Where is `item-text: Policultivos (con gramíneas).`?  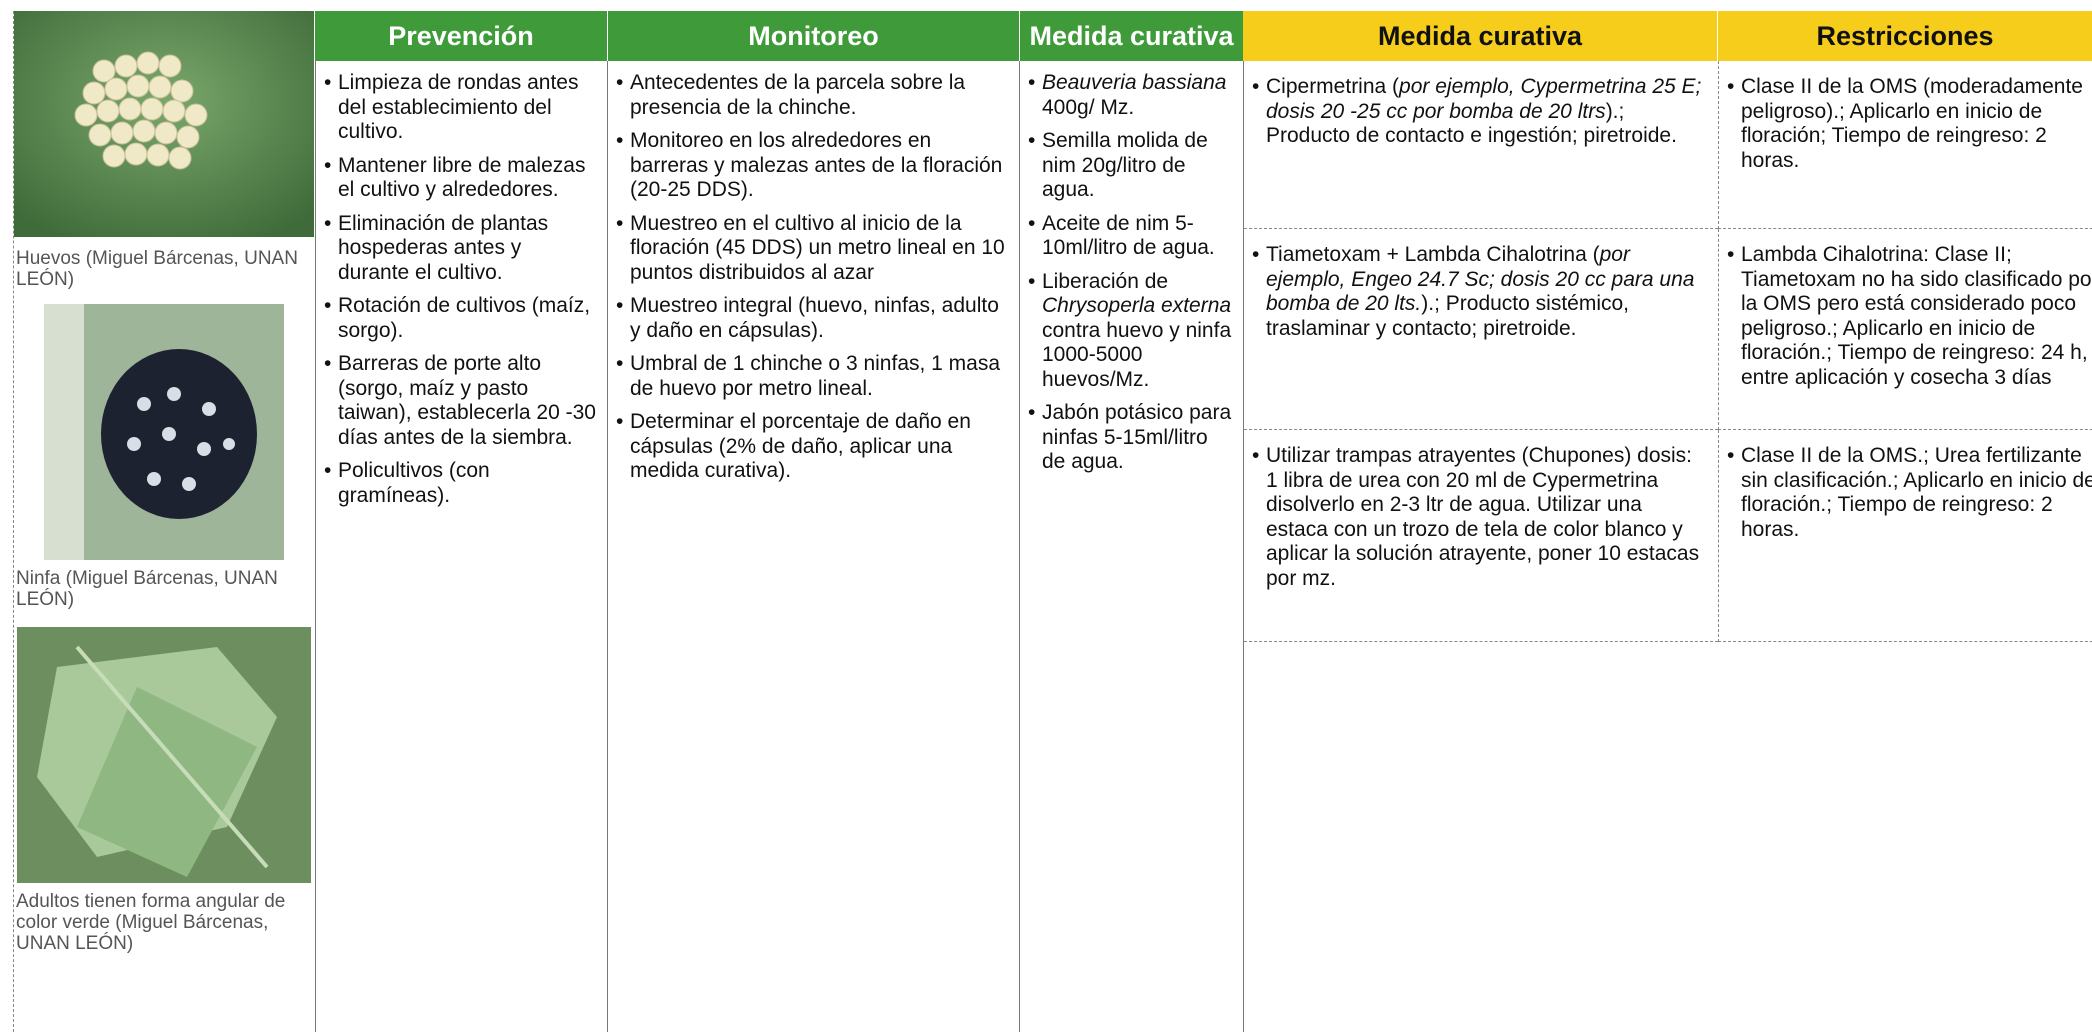 item-text: Policultivos (con gramíneas). is located at coordinates (414, 483).